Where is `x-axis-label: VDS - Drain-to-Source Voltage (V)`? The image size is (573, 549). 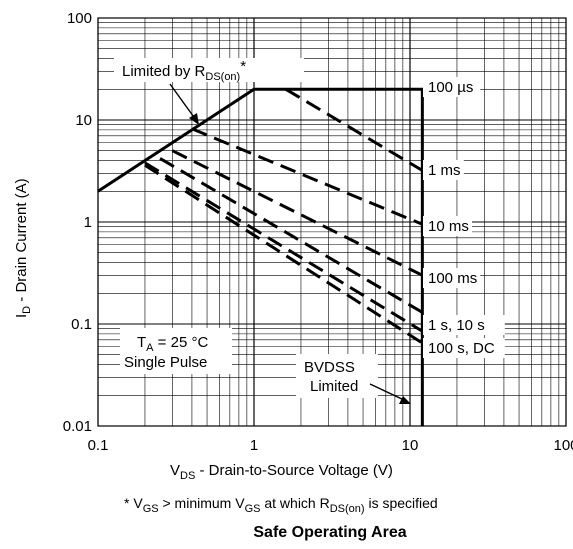
x-axis-label: VDS - Drain-to-Source Voltage (V) is located at coordinates (281, 472).